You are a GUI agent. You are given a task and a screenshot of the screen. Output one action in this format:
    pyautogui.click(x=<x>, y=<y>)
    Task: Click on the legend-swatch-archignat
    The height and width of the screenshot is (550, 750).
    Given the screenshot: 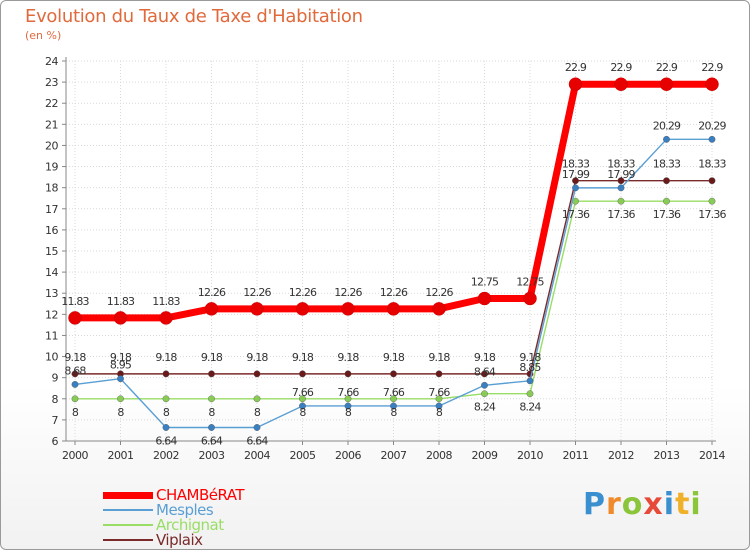 What is the action you would take?
    pyautogui.click(x=128, y=525)
    